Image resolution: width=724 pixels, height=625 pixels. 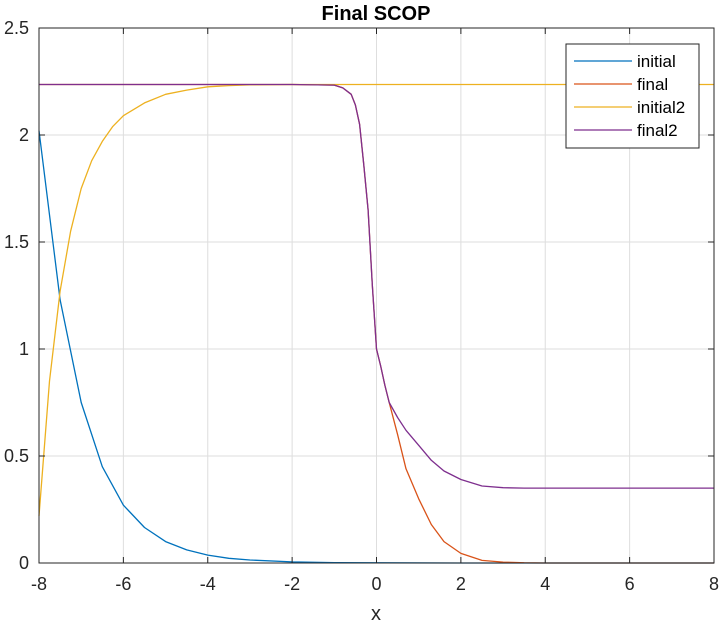 I want to click on y-tick-label: 2.5, so click(x=16, y=28).